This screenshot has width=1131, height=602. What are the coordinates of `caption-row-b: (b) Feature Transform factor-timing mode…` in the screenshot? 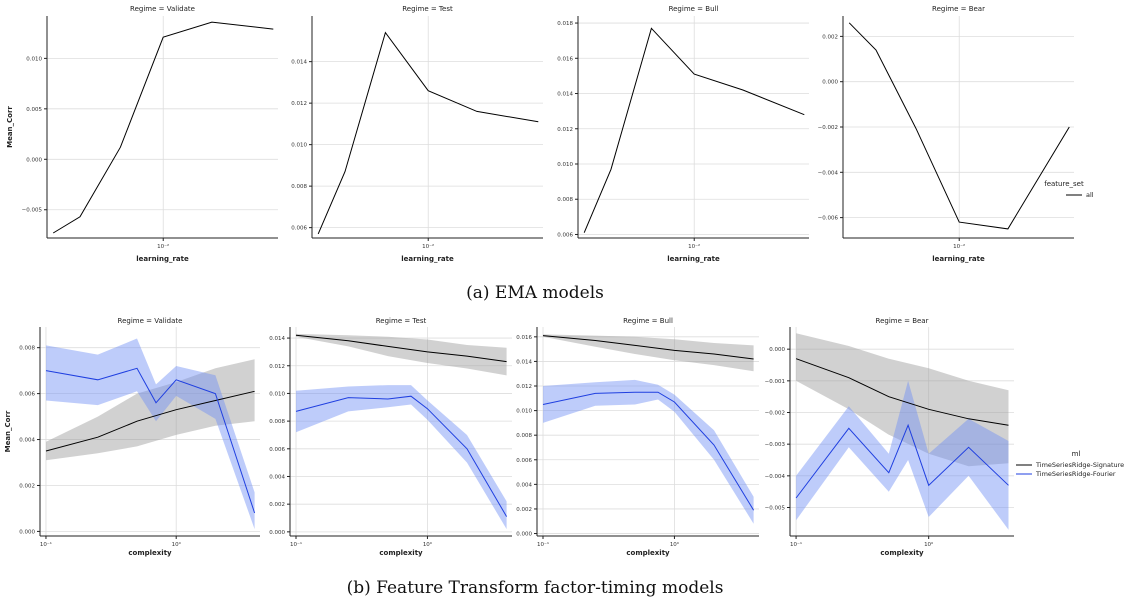 It's located at (535, 588).